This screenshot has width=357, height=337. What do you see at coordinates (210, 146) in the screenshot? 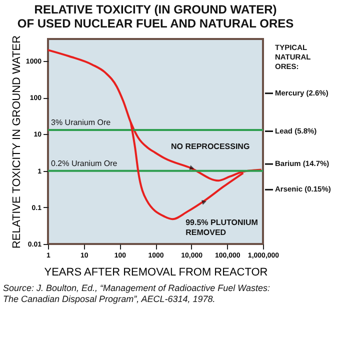
I see `annotation: NO REPROCESSING` at bounding box center [210, 146].